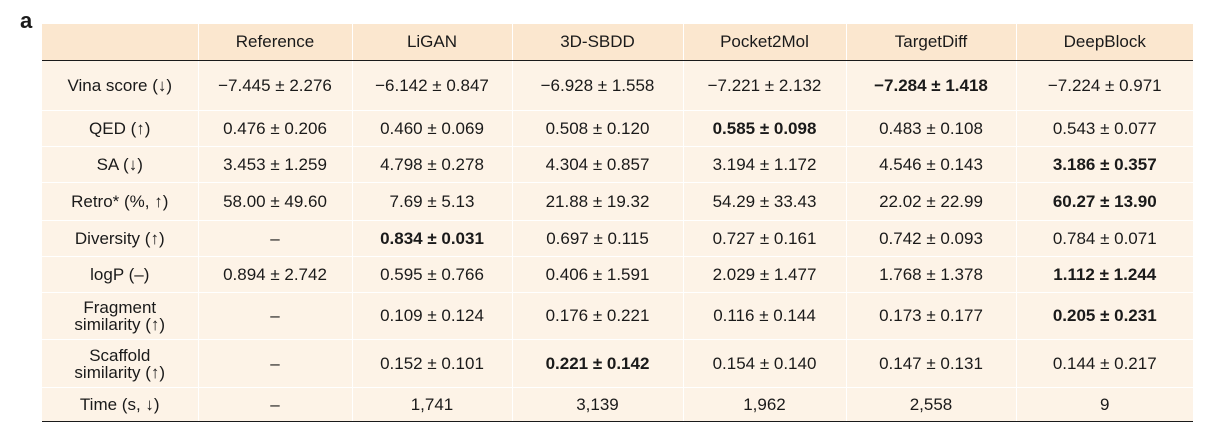 The height and width of the screenshot is (427, 1208). I want to click on row-label-line: logP (–), so click(120, 274).